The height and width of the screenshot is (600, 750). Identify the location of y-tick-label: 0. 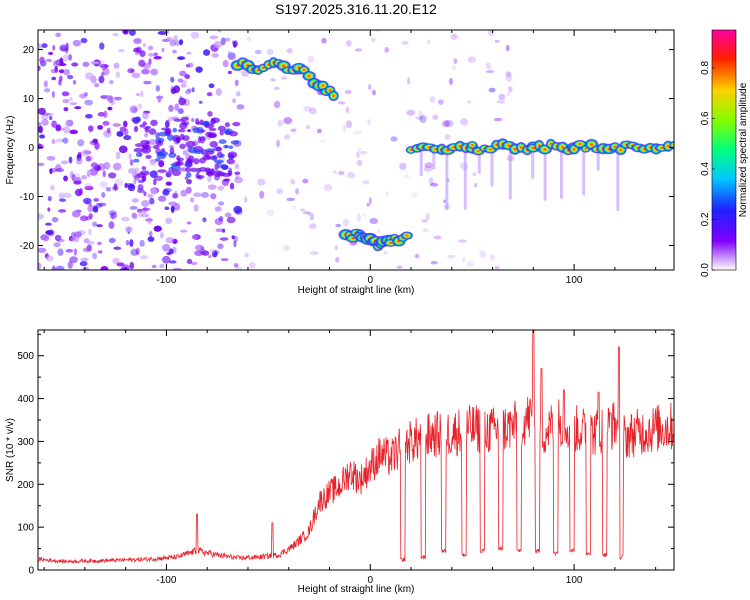
(31, 148).